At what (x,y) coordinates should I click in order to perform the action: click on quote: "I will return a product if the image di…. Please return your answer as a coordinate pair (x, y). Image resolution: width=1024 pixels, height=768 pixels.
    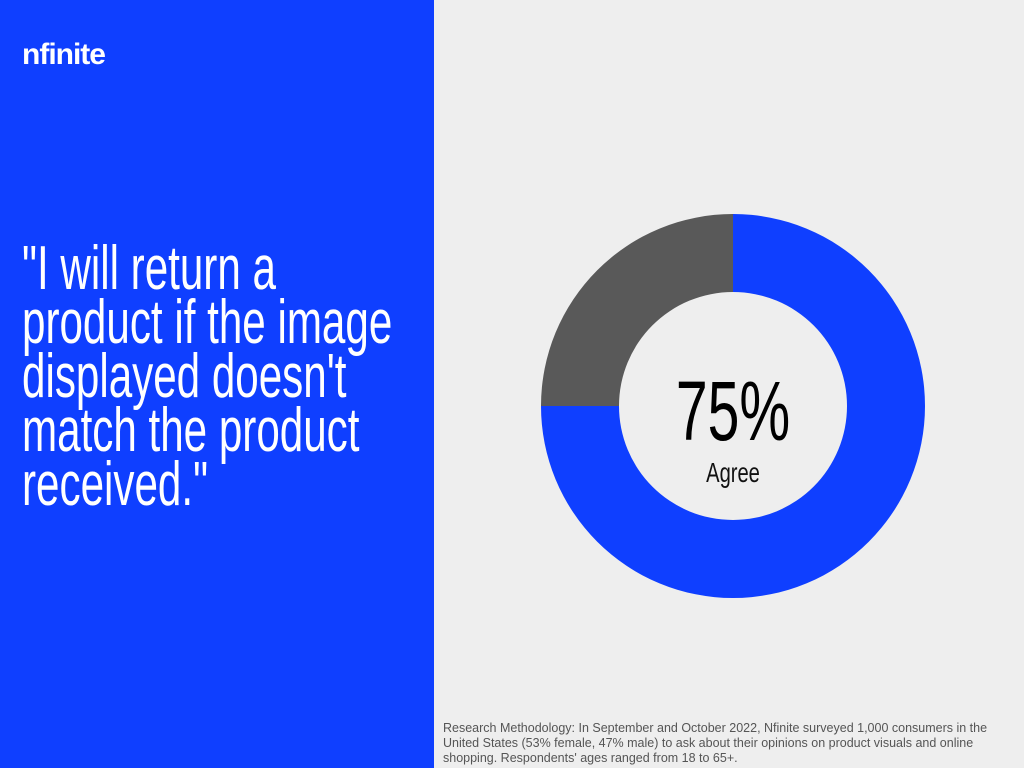
    Looking at the image, I should click on (207, 376).